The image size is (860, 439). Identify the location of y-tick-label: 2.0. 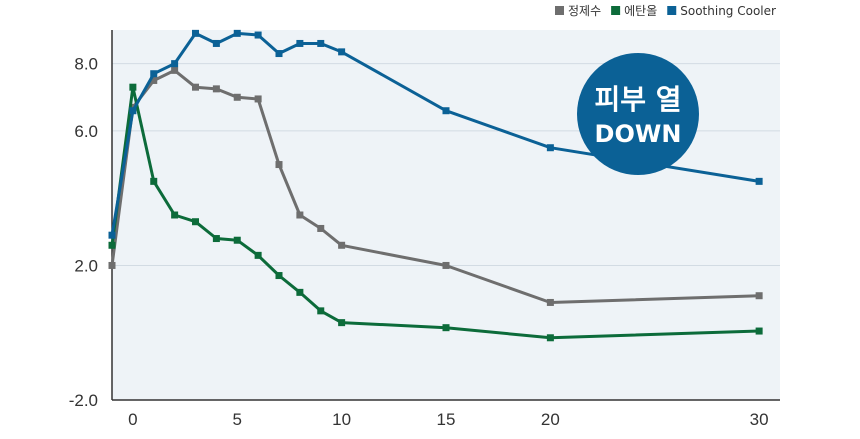
(86, 265).